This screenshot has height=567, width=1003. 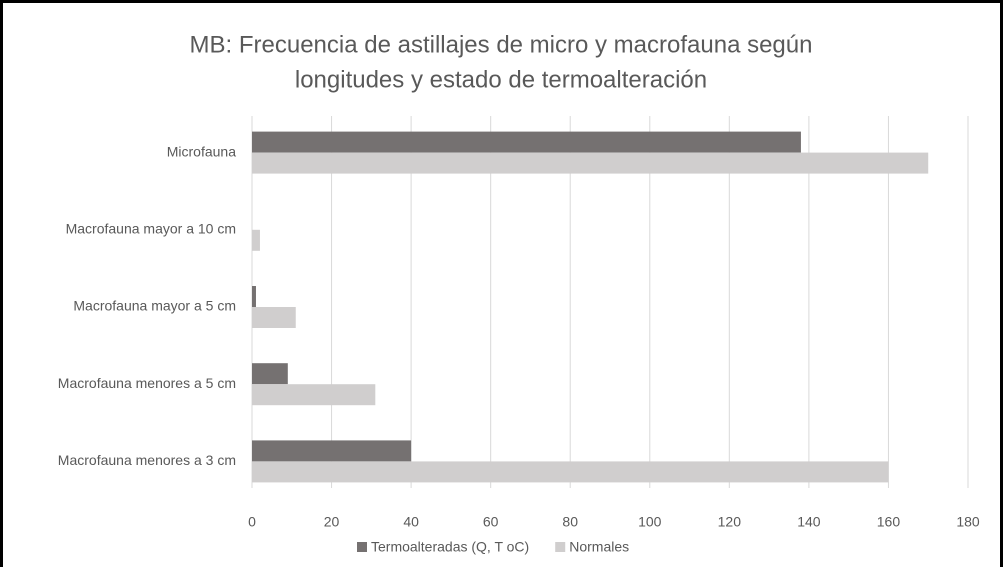 I want to click on x-tick-label: 180, so click(x=968, y=522).